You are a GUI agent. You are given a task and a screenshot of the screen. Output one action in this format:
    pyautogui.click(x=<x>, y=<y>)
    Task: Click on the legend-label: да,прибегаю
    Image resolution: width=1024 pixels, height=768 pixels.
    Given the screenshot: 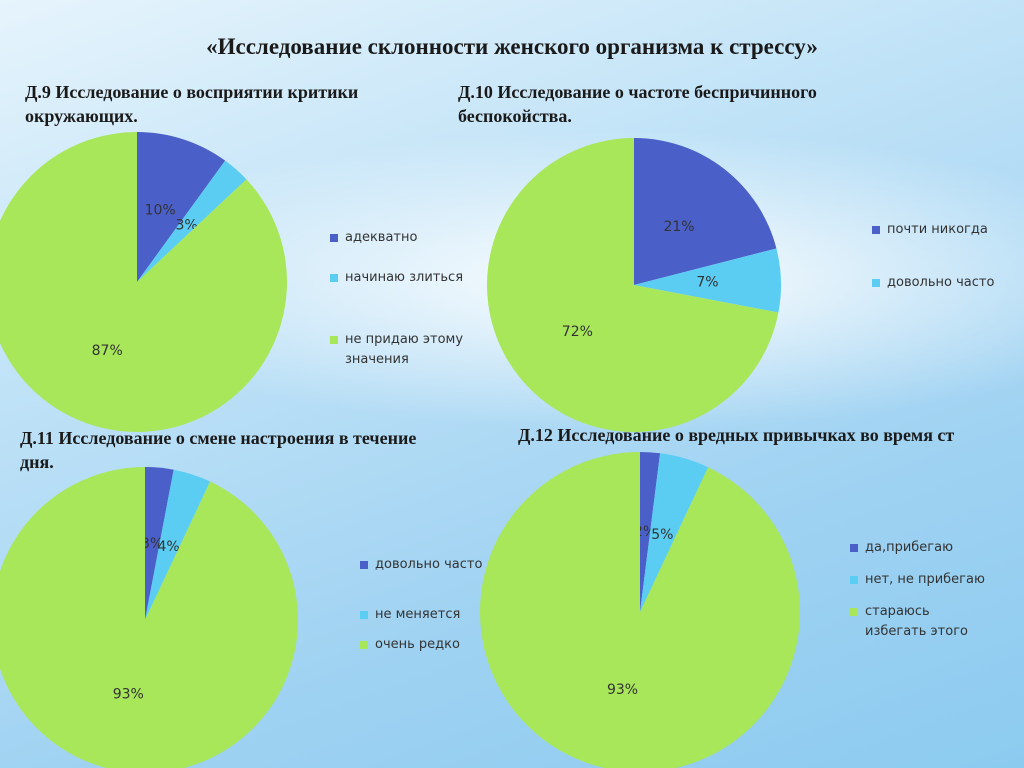 What is the action you would take?
    pyautogui.click(x=909, y=547)
    